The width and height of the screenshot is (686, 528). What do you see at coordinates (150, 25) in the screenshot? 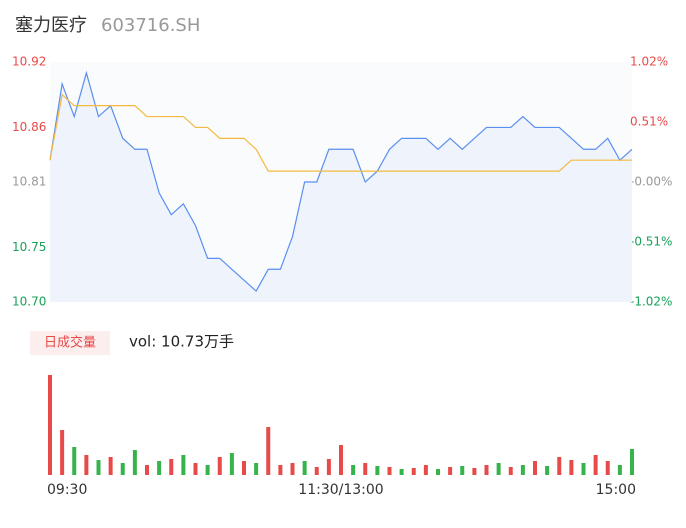
I see `stock-code: 603716.SH` at bounding box center [150, 25].